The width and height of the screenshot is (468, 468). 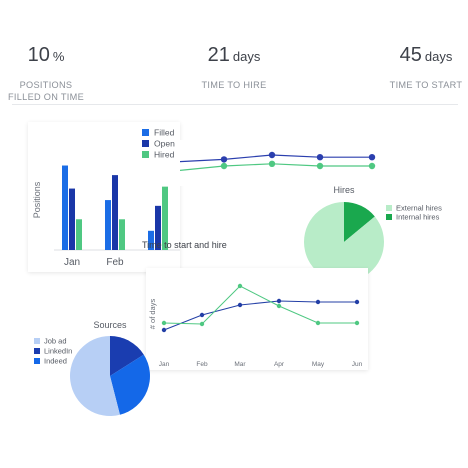 What do you see at coordinates (37, 361) in the screenshot?
I see `legend-swatch-indeed` at bounding box center [37, 361].